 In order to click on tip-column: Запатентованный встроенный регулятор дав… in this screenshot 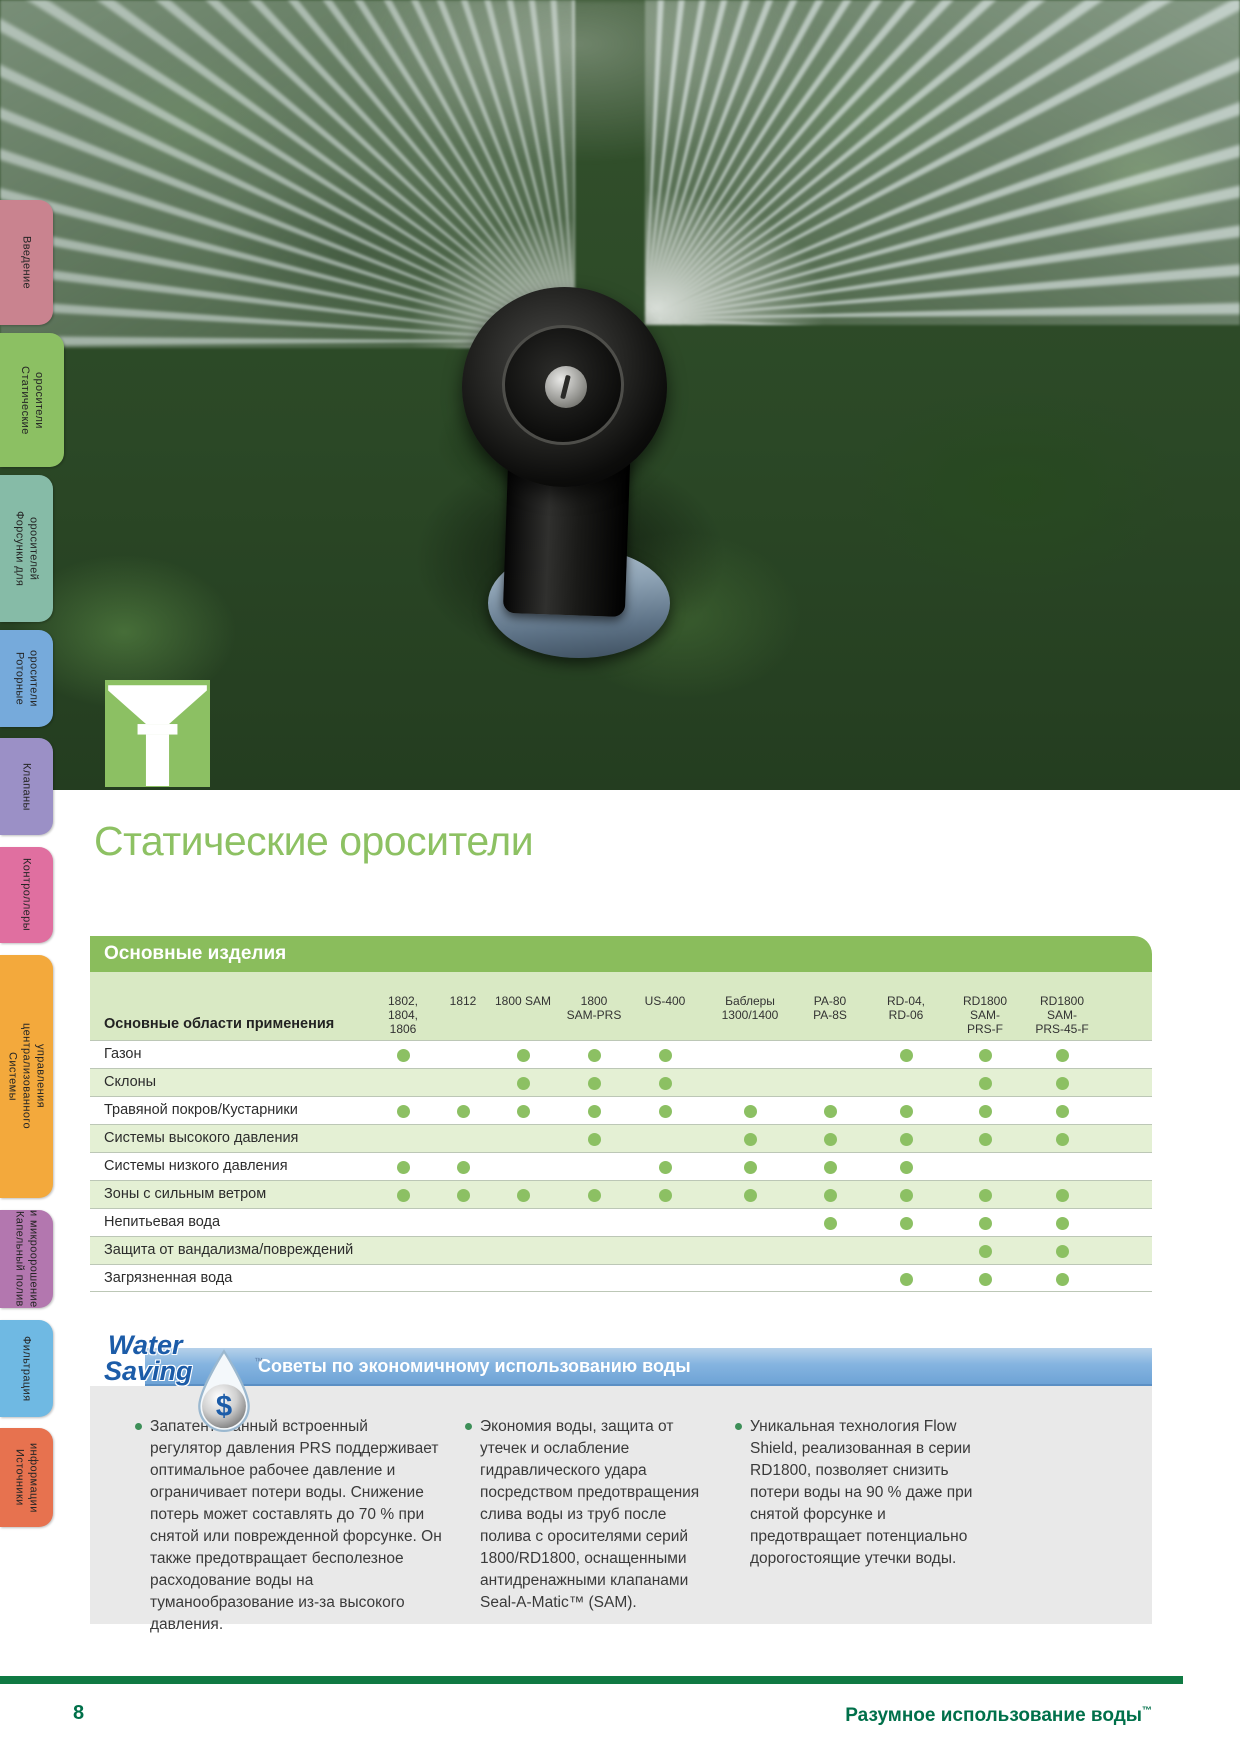, I will do `click(288, 1526)`.